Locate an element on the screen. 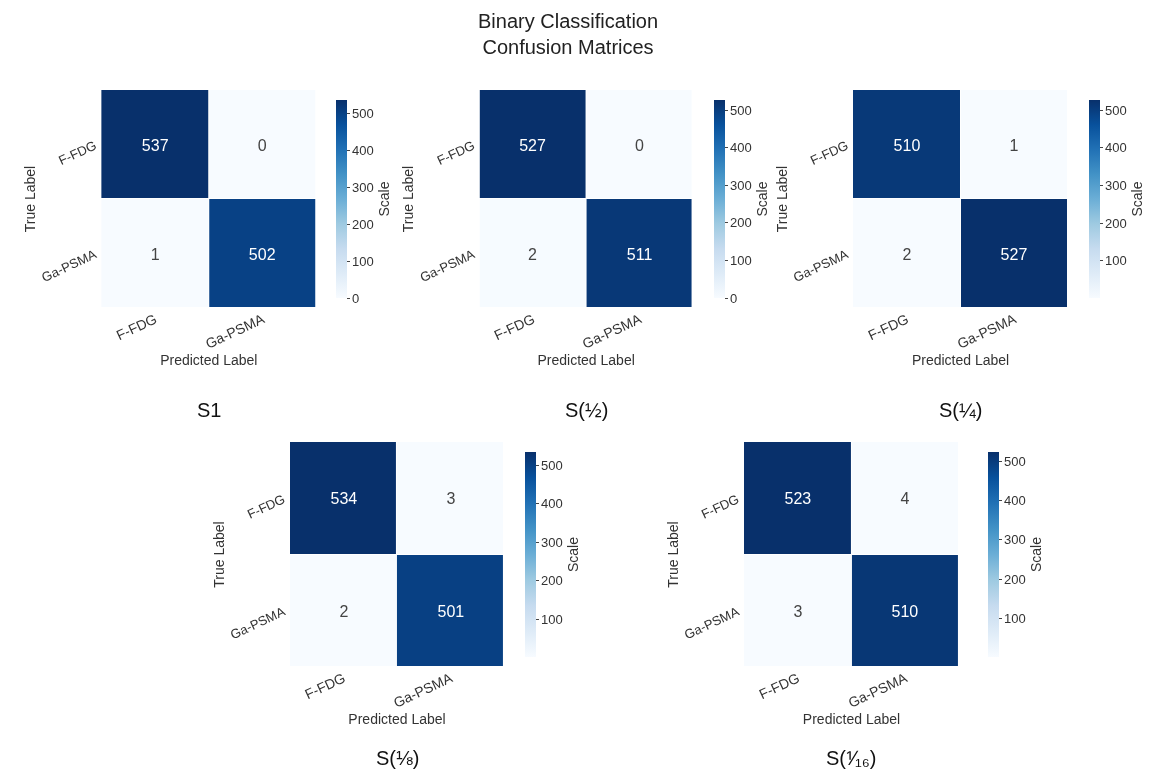 The image size is (1155, 778). data-label: 502 is located at coordinates (262, 254).